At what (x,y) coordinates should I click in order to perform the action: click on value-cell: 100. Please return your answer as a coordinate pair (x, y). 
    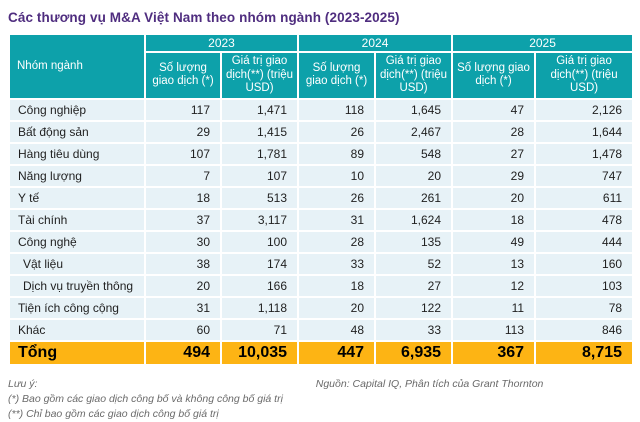
    Looking at the image, I should click on (259, 241).